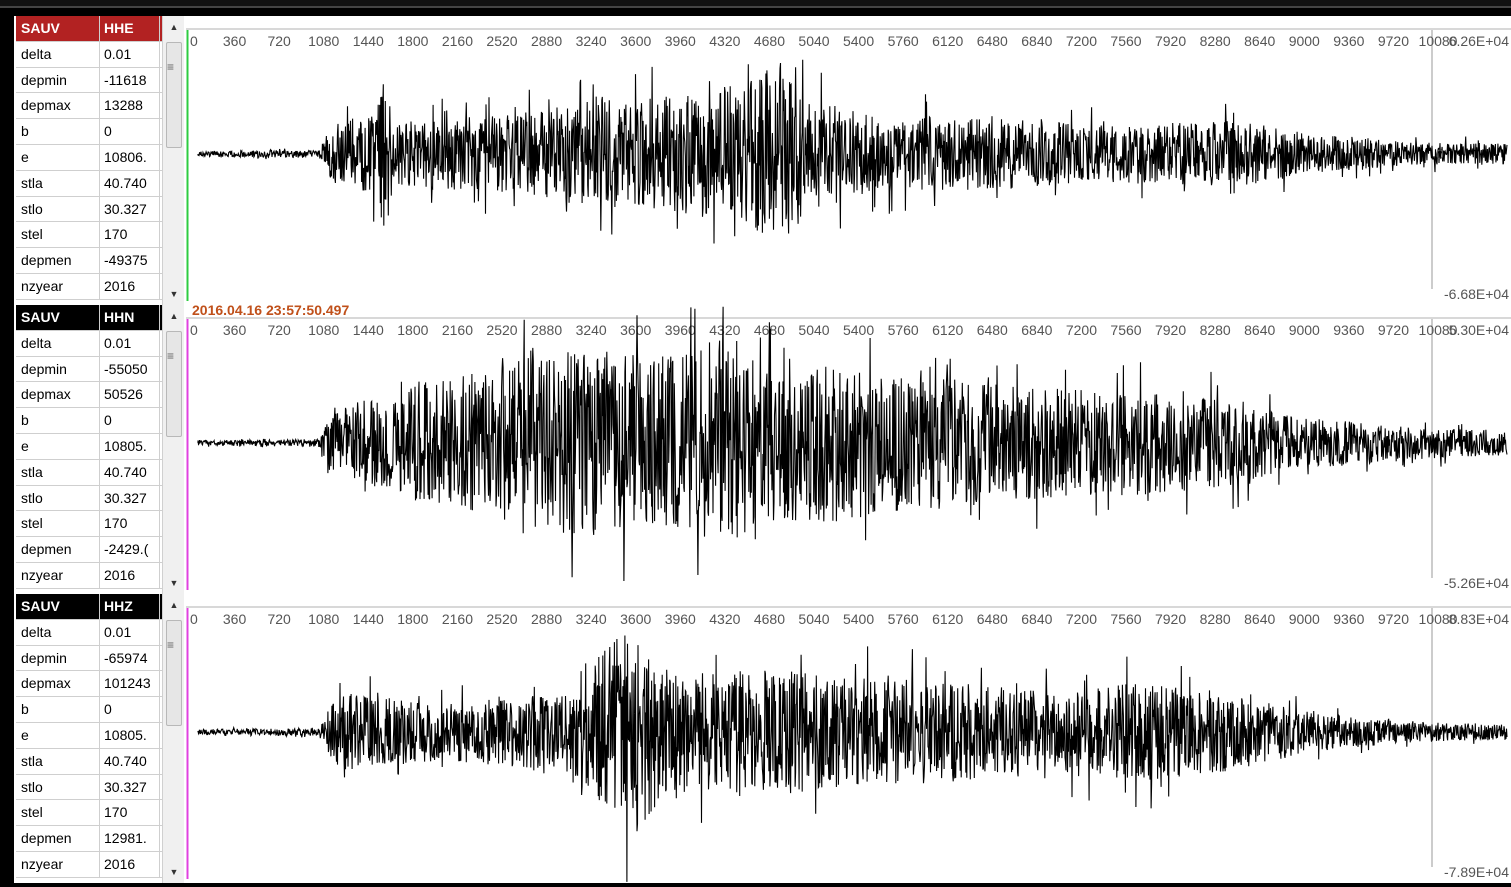  Describe the element at coordinates (591, 619) in the screenshot. I see `time-tick-label: 3240` at that location.